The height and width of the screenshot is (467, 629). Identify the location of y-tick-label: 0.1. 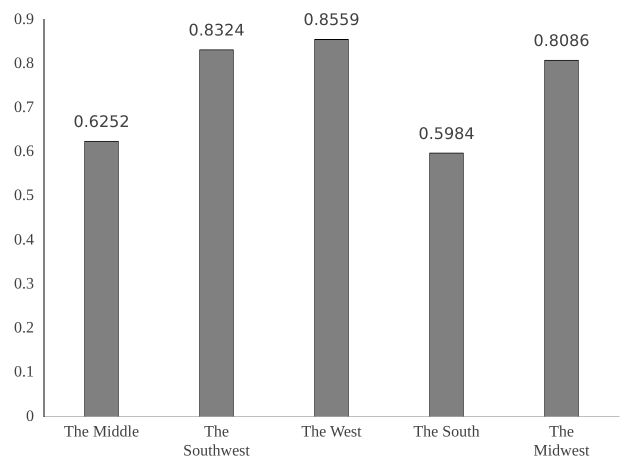
(24, 372).